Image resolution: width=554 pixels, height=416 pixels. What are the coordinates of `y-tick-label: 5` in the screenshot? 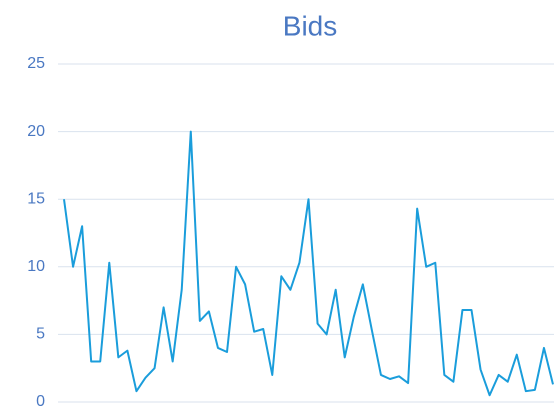 It's located at (40, 334).